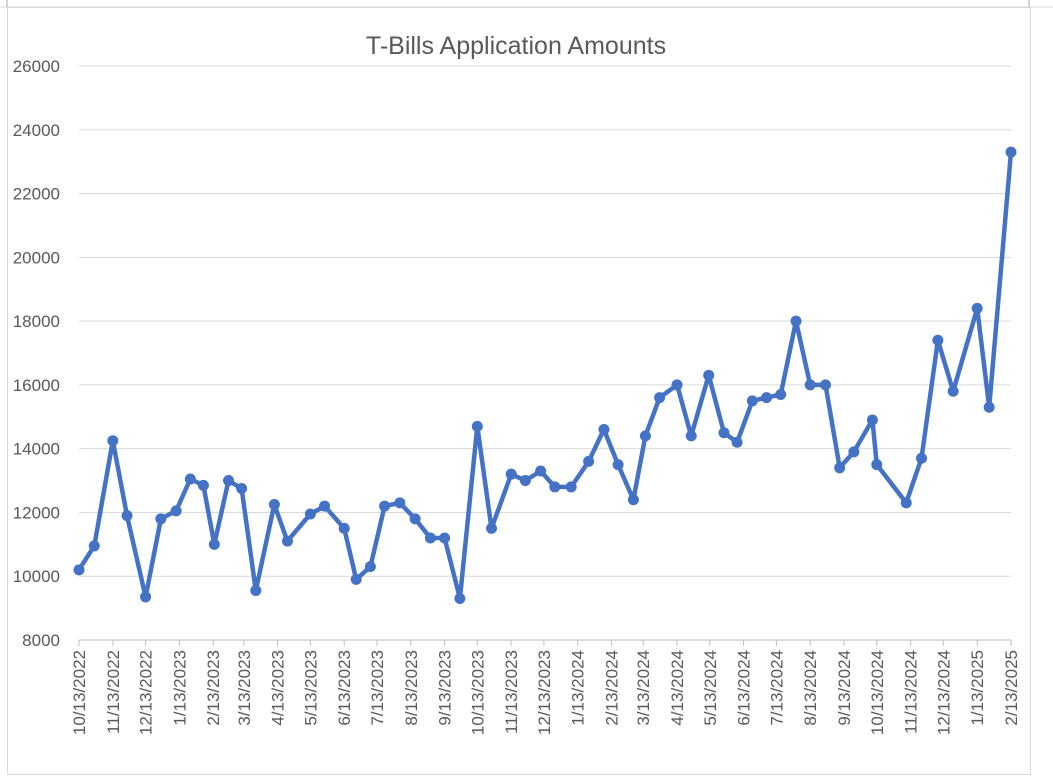  I want to click on x-tick-label: 11/13/2023, so click(511, 692).